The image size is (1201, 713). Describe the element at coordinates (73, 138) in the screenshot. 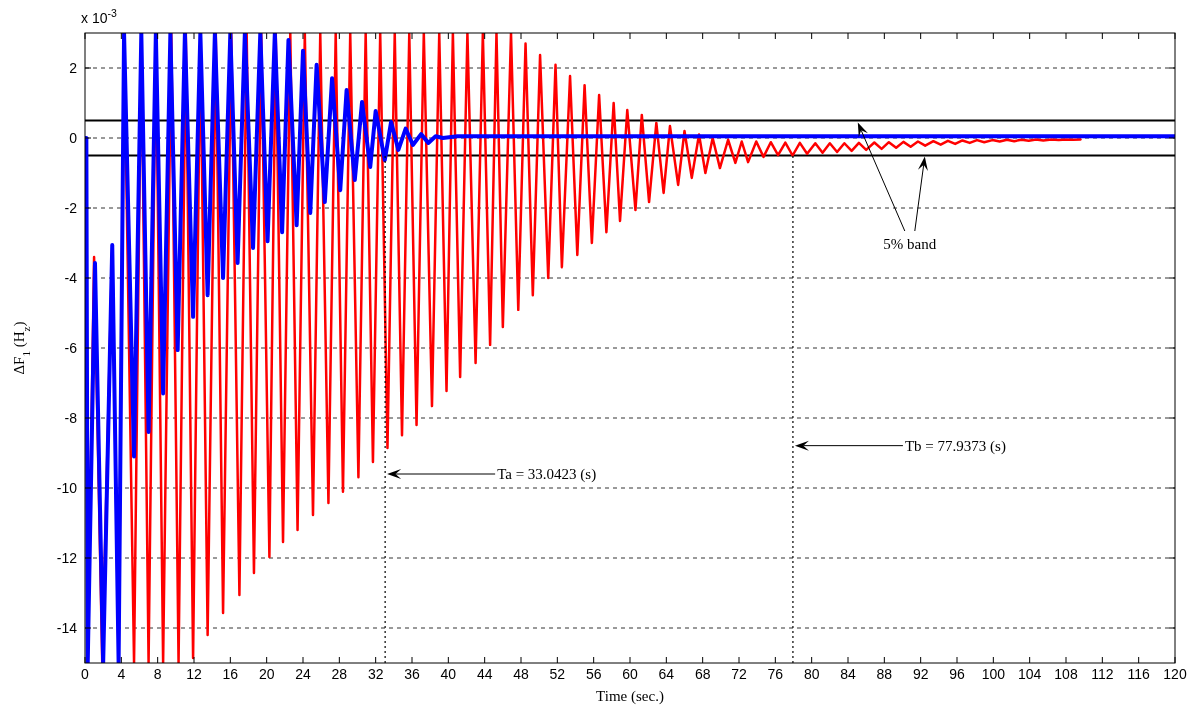

I see `y-tick-label: 0` at that location.